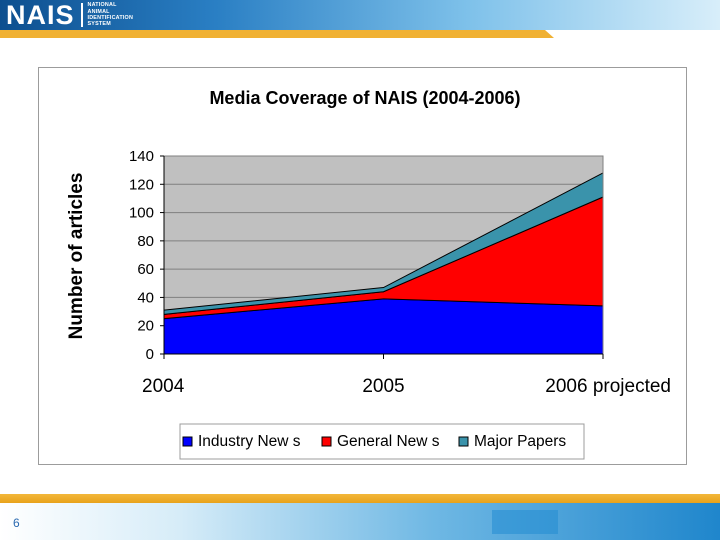 Image resolution: width=720 pixels, height=540 pixels. I want to click on footer-decoration, so click(525, 522).